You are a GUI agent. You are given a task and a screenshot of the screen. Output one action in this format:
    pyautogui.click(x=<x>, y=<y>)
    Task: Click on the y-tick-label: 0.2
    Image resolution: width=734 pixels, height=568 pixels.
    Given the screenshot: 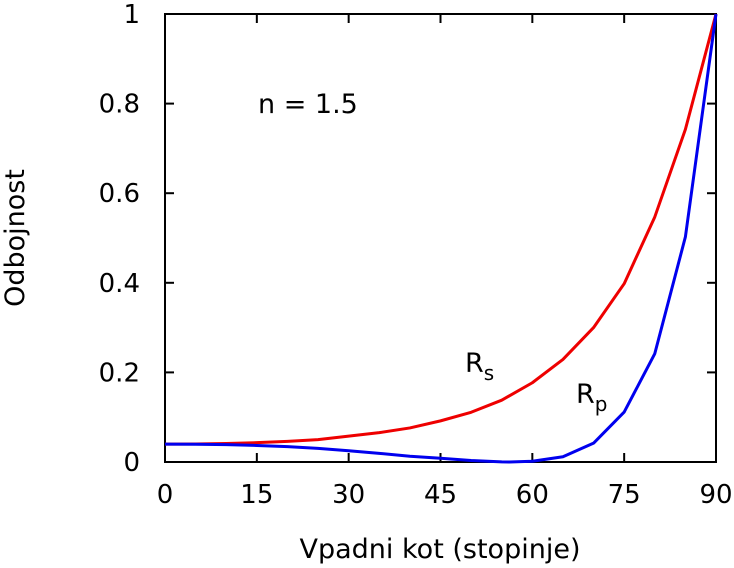 What is the action you would take?
    pyautogui.click(x=119, y=373)
    